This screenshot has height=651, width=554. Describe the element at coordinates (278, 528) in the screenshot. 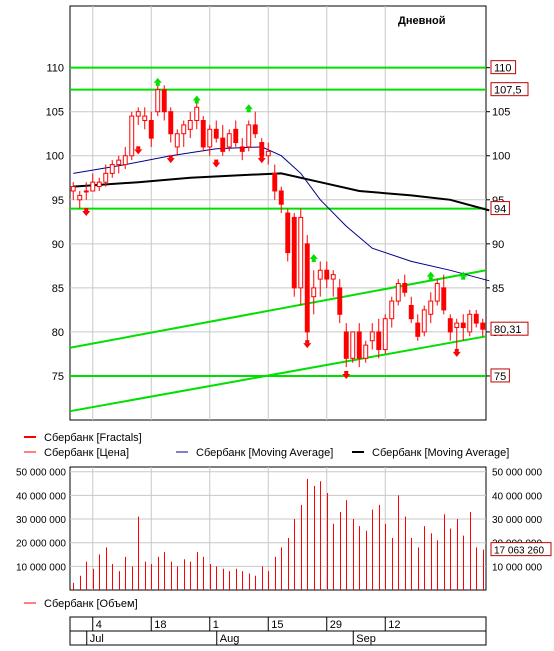

I see `volume-grid` at that location.